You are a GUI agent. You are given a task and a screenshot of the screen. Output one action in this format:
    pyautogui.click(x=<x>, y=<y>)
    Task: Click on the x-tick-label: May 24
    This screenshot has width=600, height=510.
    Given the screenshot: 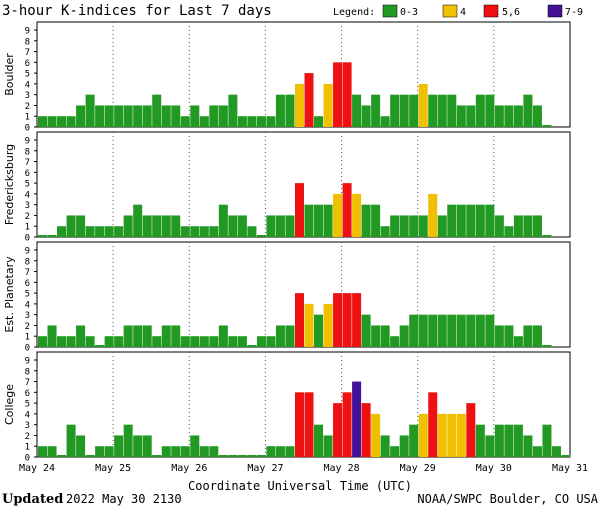 What is the action you would take?
    pyautogui.click(x=37, y=468)
    